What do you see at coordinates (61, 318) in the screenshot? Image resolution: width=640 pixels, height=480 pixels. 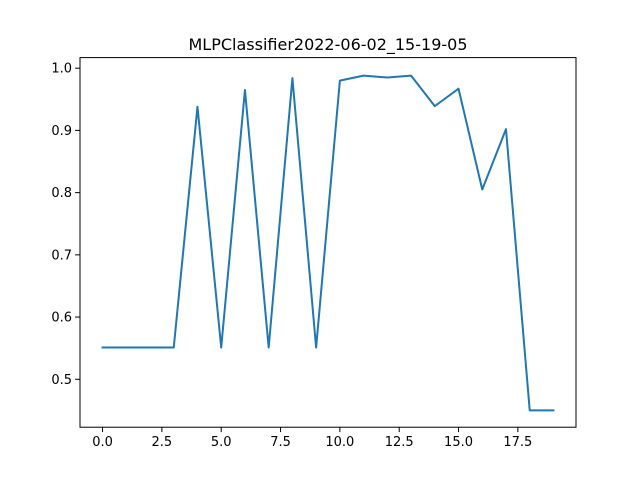 I see `y-tick-label: 0.6` at bounding box center [61, 318].